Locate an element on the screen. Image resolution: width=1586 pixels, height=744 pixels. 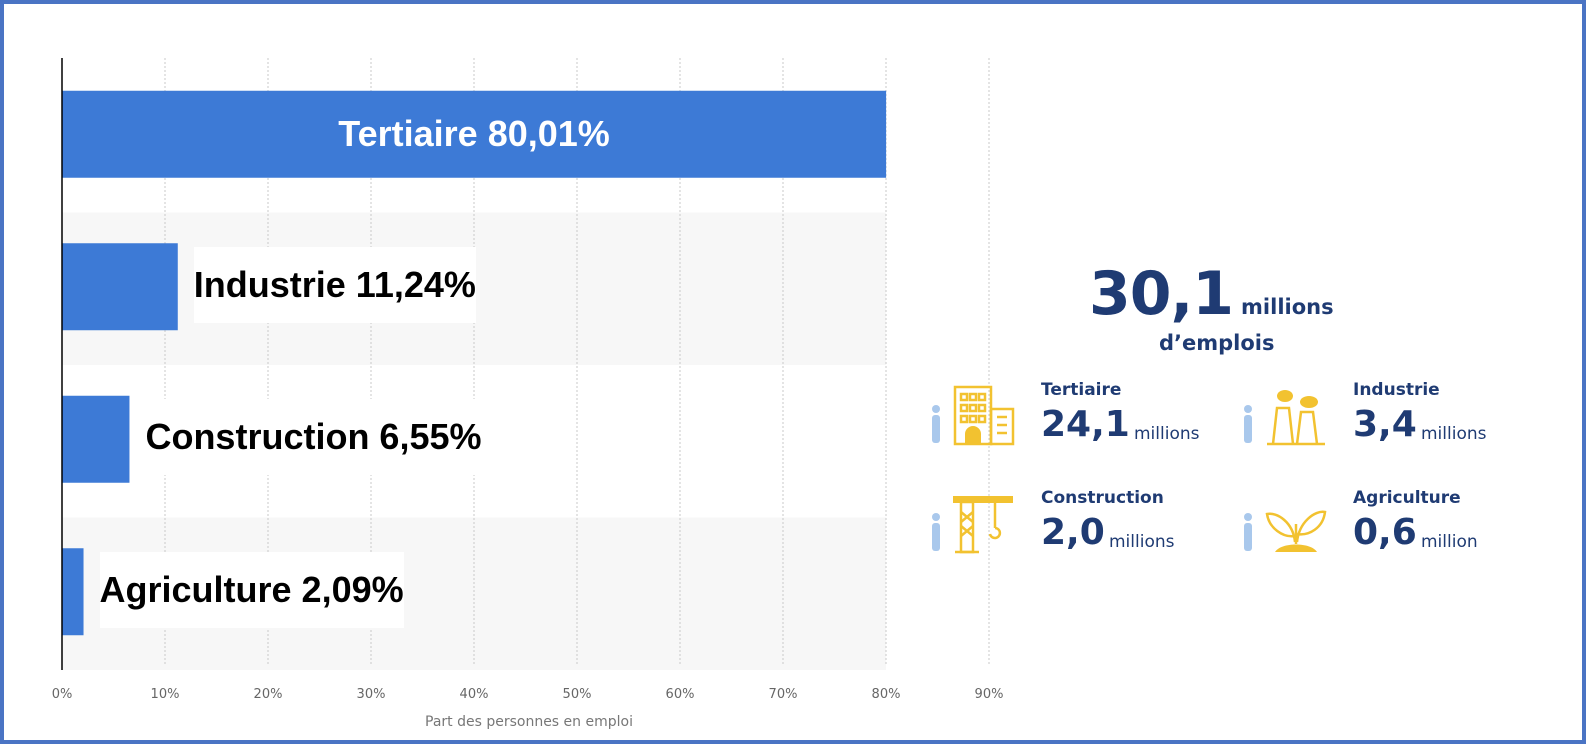
x-tick-label: 50% is located at coordinates (577, 694).